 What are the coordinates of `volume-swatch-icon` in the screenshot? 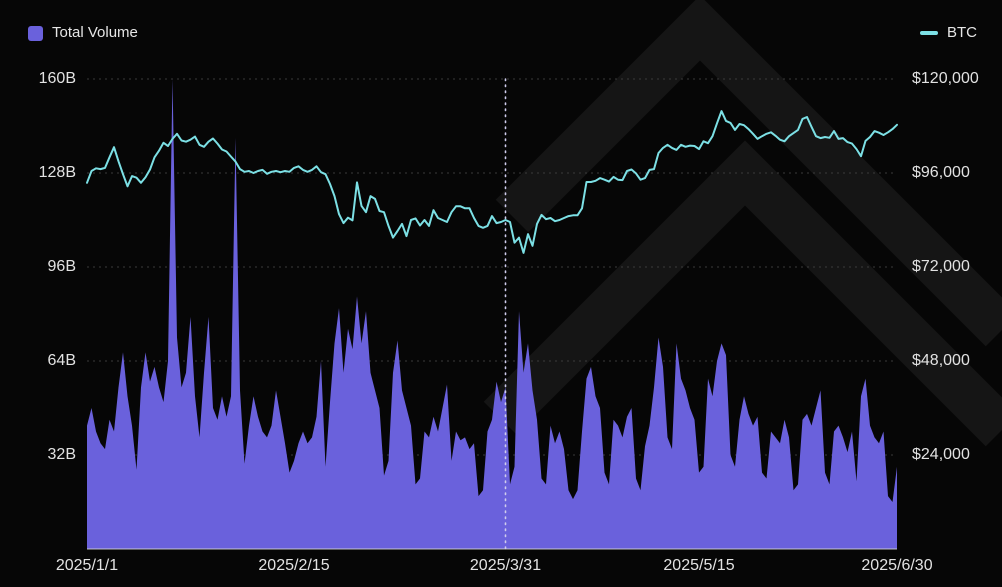 It's located at (35, 33).